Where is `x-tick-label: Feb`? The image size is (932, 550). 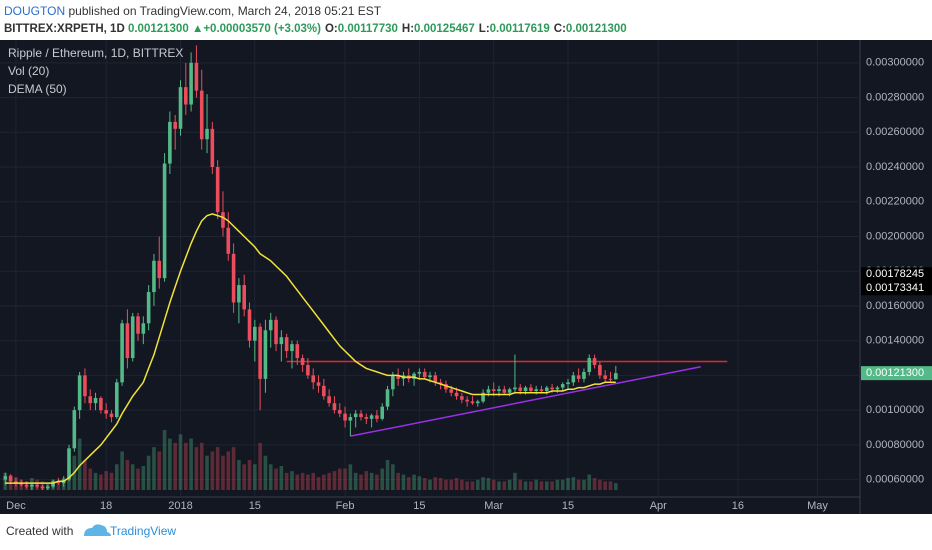 x-tick-label: Feb is located at coordinates (345, 506).